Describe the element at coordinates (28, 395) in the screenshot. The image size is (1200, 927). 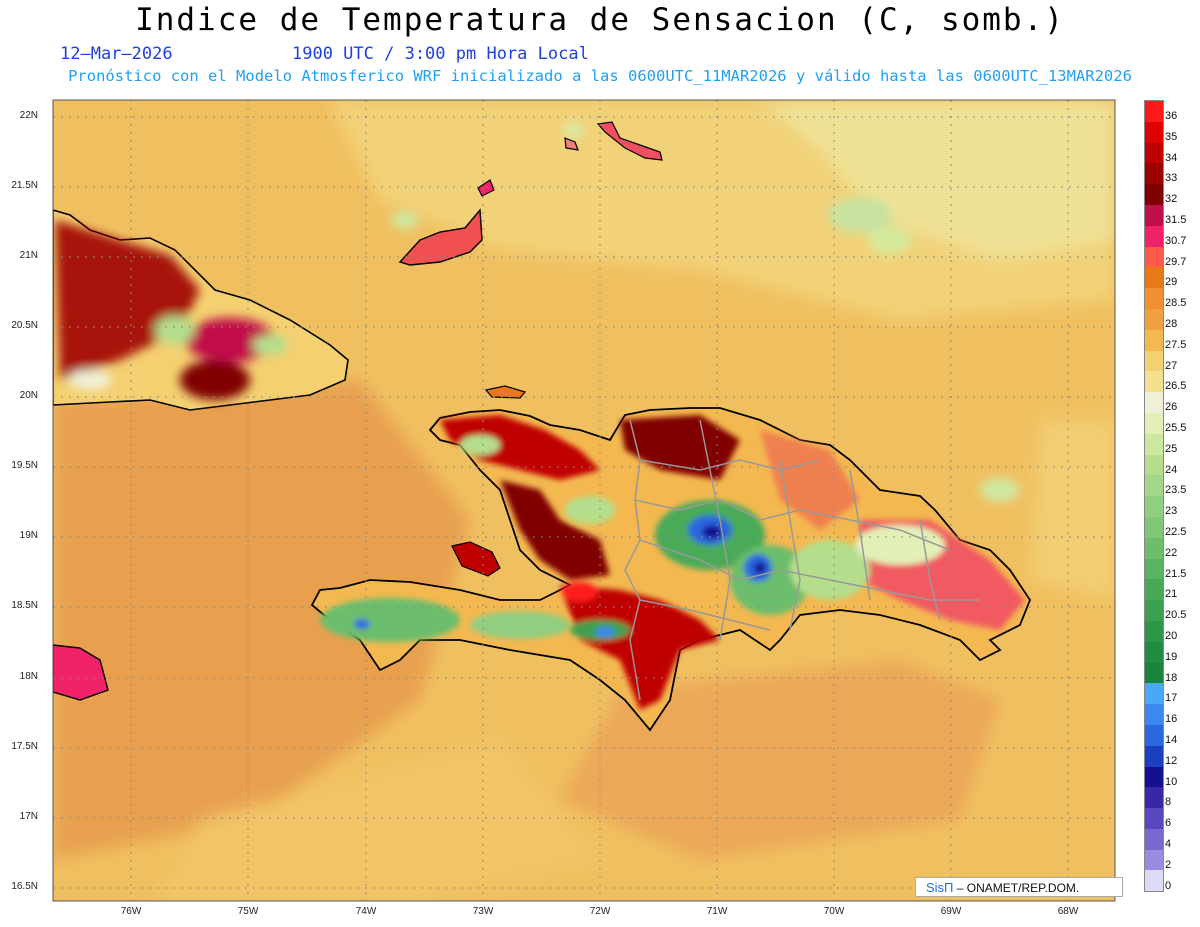
I see `lat-label: 20N` at that location.